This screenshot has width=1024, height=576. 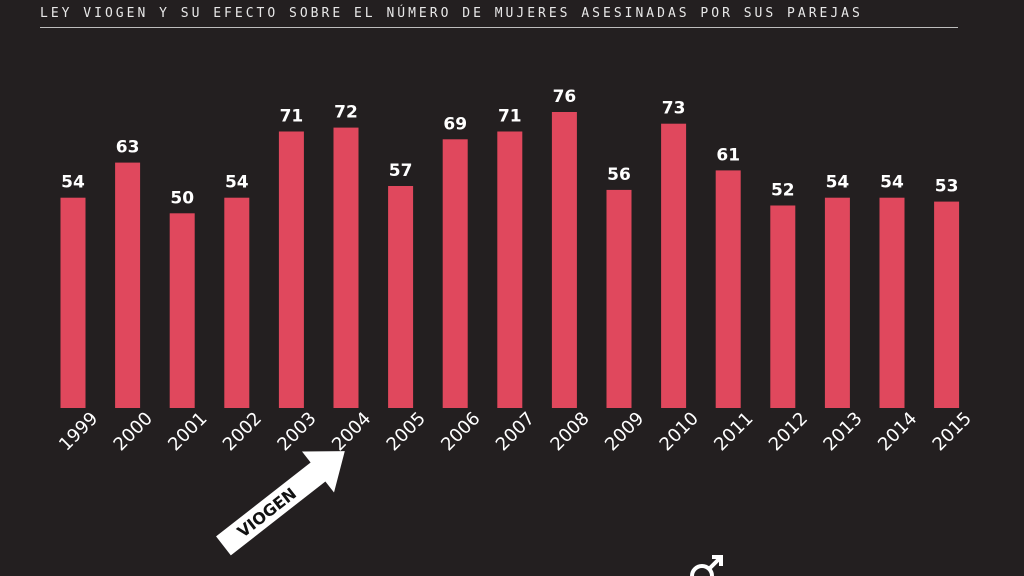 I want to click on bar-2006, so click(x=455, y=274).